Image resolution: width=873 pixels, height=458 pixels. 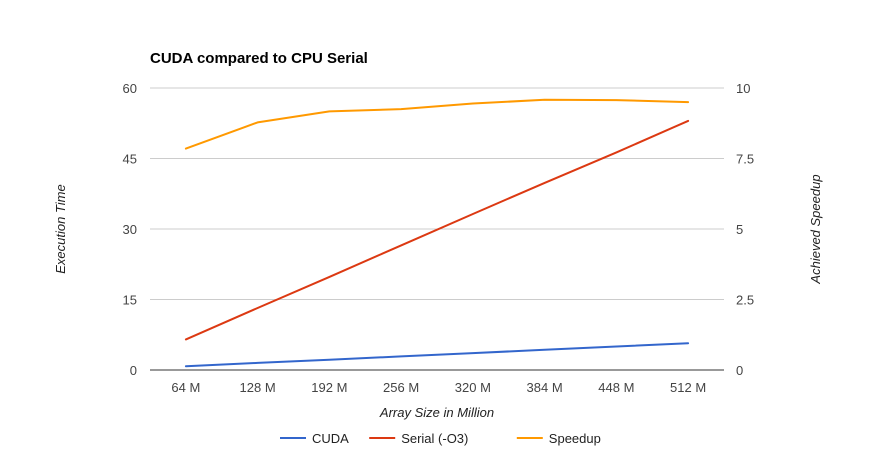 I want to click on y2-axis-title: Achieved Speedup, so click(x=815, y=229).